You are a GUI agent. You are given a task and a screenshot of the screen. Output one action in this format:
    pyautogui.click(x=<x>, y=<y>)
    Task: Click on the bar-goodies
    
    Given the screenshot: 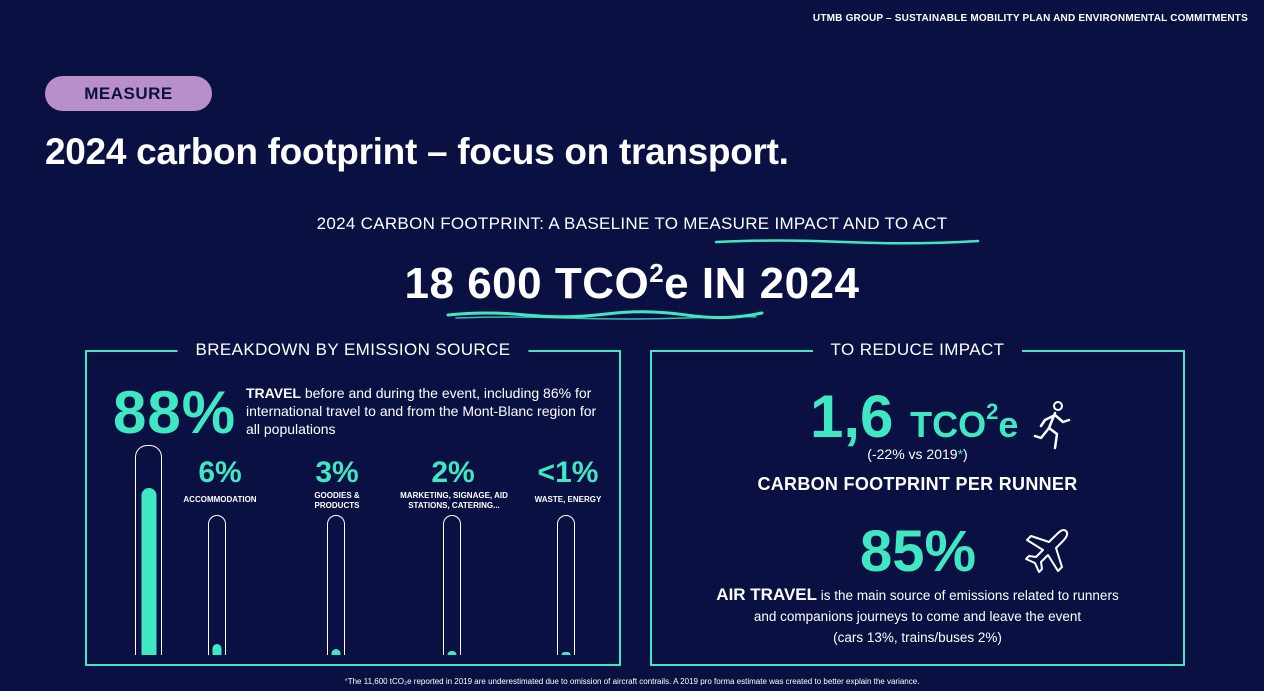 What is the action you would take?
    pyautogui.click(x=336, y=585)
    